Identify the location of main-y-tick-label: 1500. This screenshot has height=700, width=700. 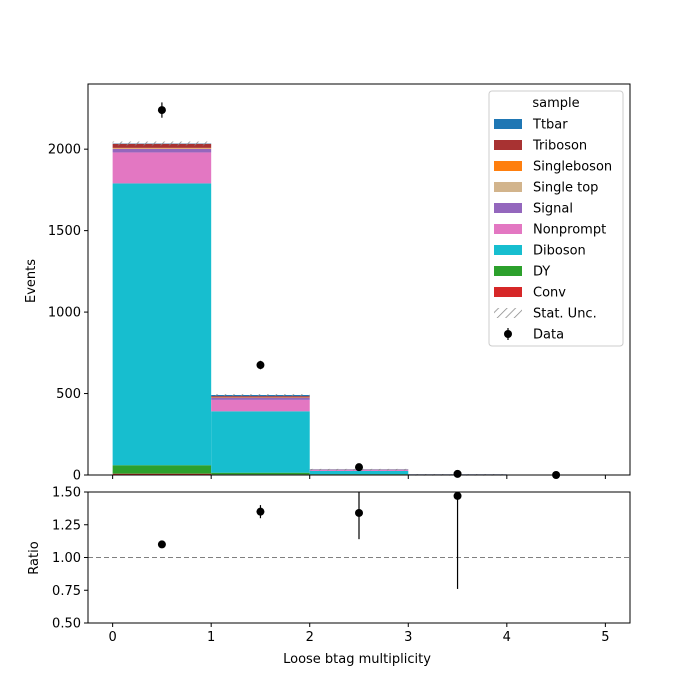
(64, 231).